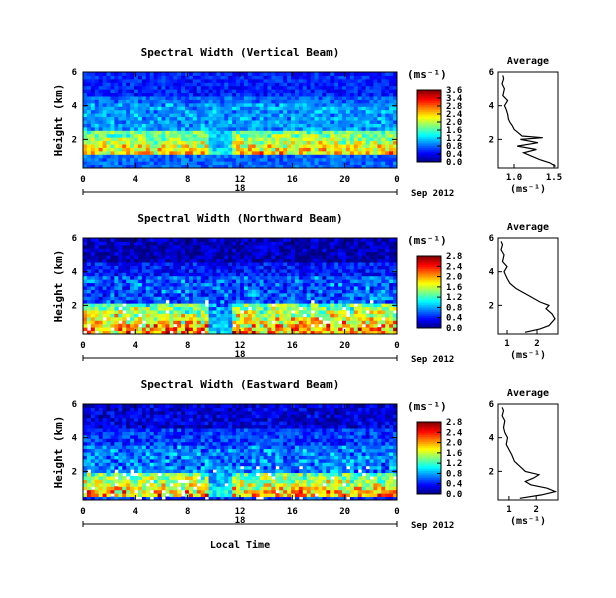 The image size is (616, 598). Describe the element at coordinates (292, 180) in the screenshot. I see `x-tick-label: 16` at that location.